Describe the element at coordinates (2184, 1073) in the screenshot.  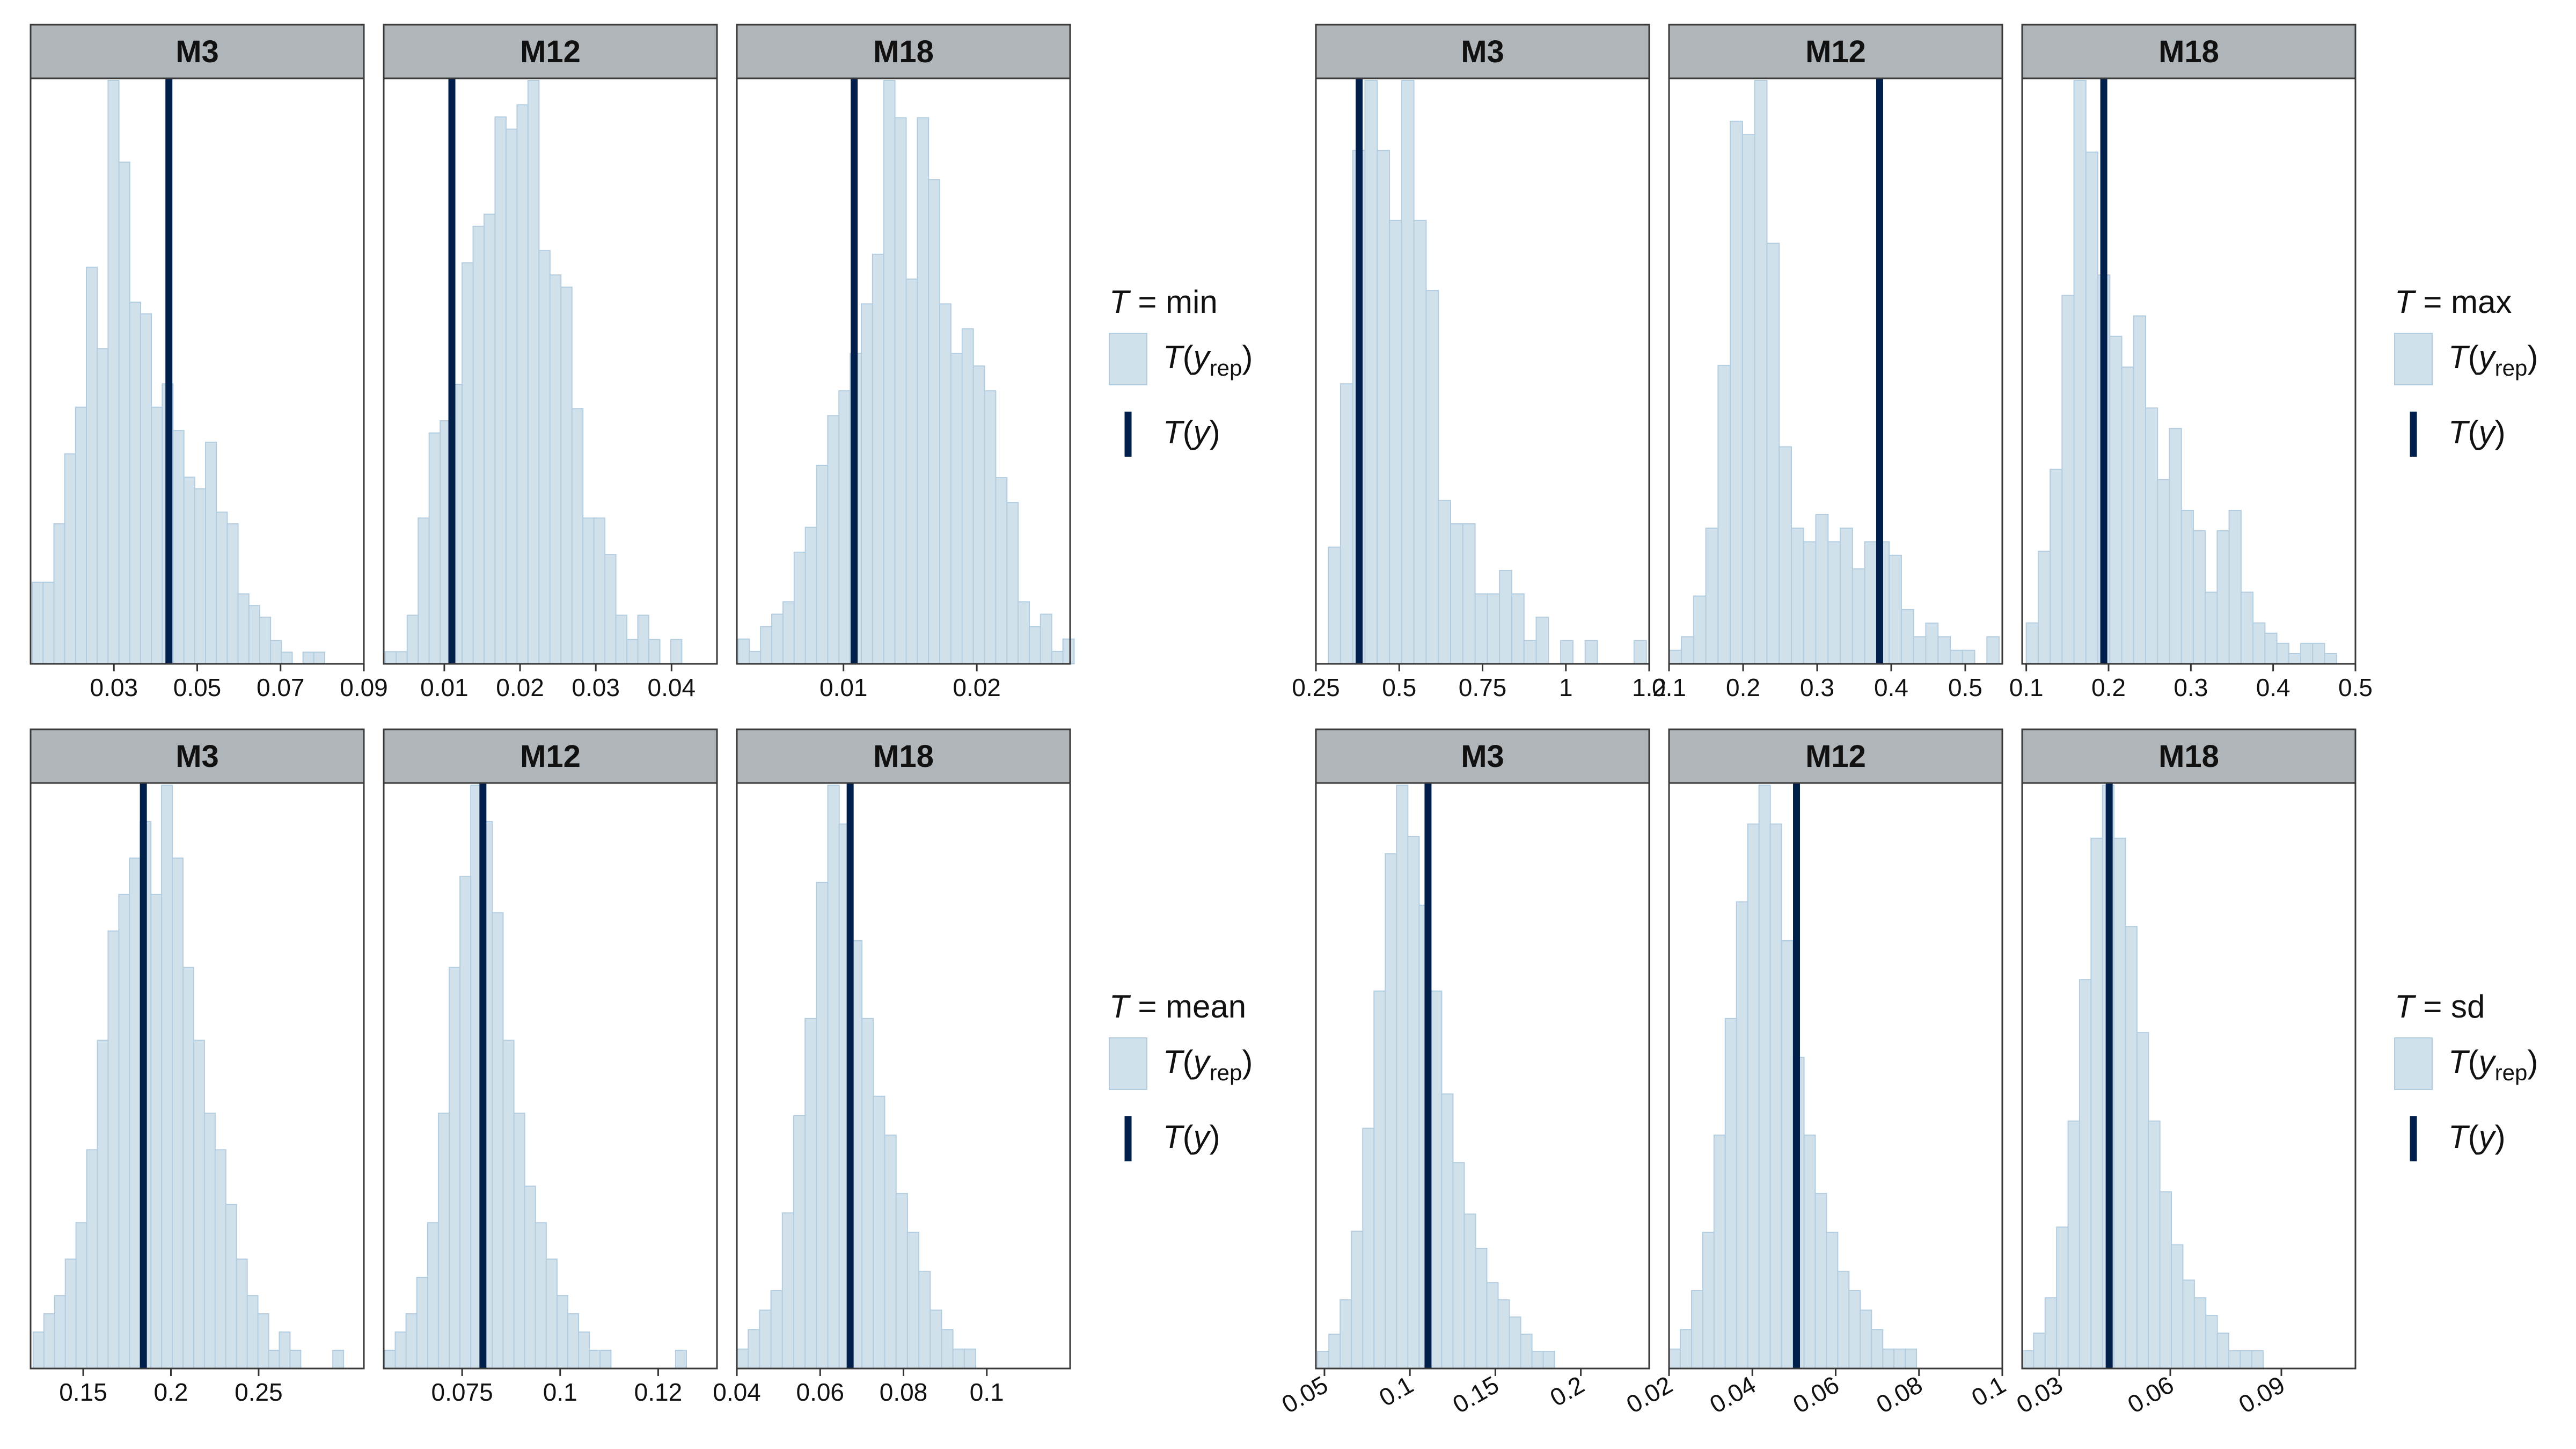
I see `panel-sd-m18: M18 0.03 0.06 0.09` at that location.